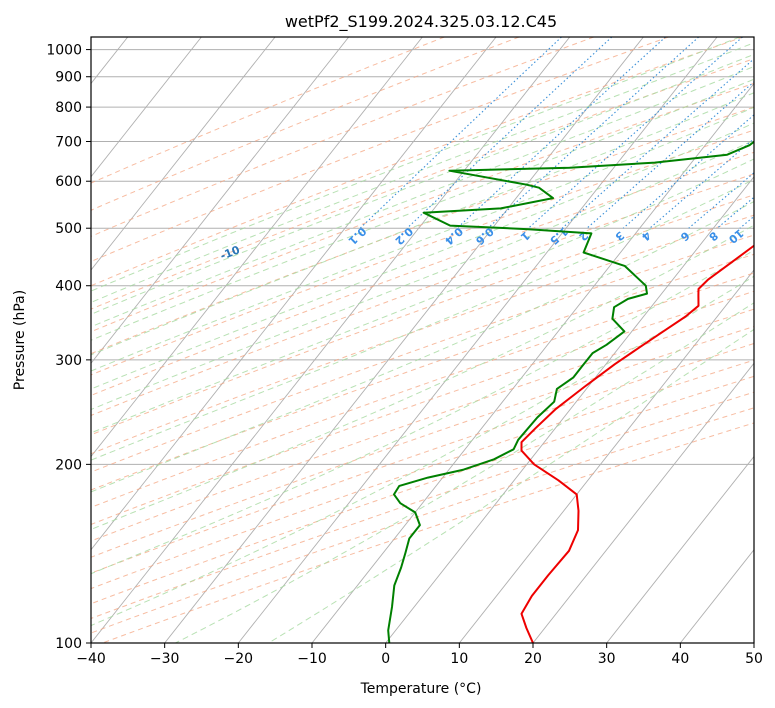  I want to click on x-tick-label: 0, so click(385, 659).